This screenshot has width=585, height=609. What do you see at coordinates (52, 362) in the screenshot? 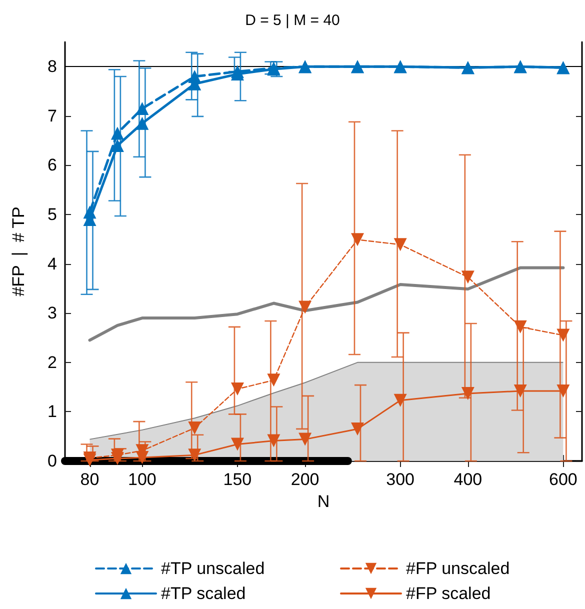
I see `y-tick-label: 2` at bounding box center [52, 362].